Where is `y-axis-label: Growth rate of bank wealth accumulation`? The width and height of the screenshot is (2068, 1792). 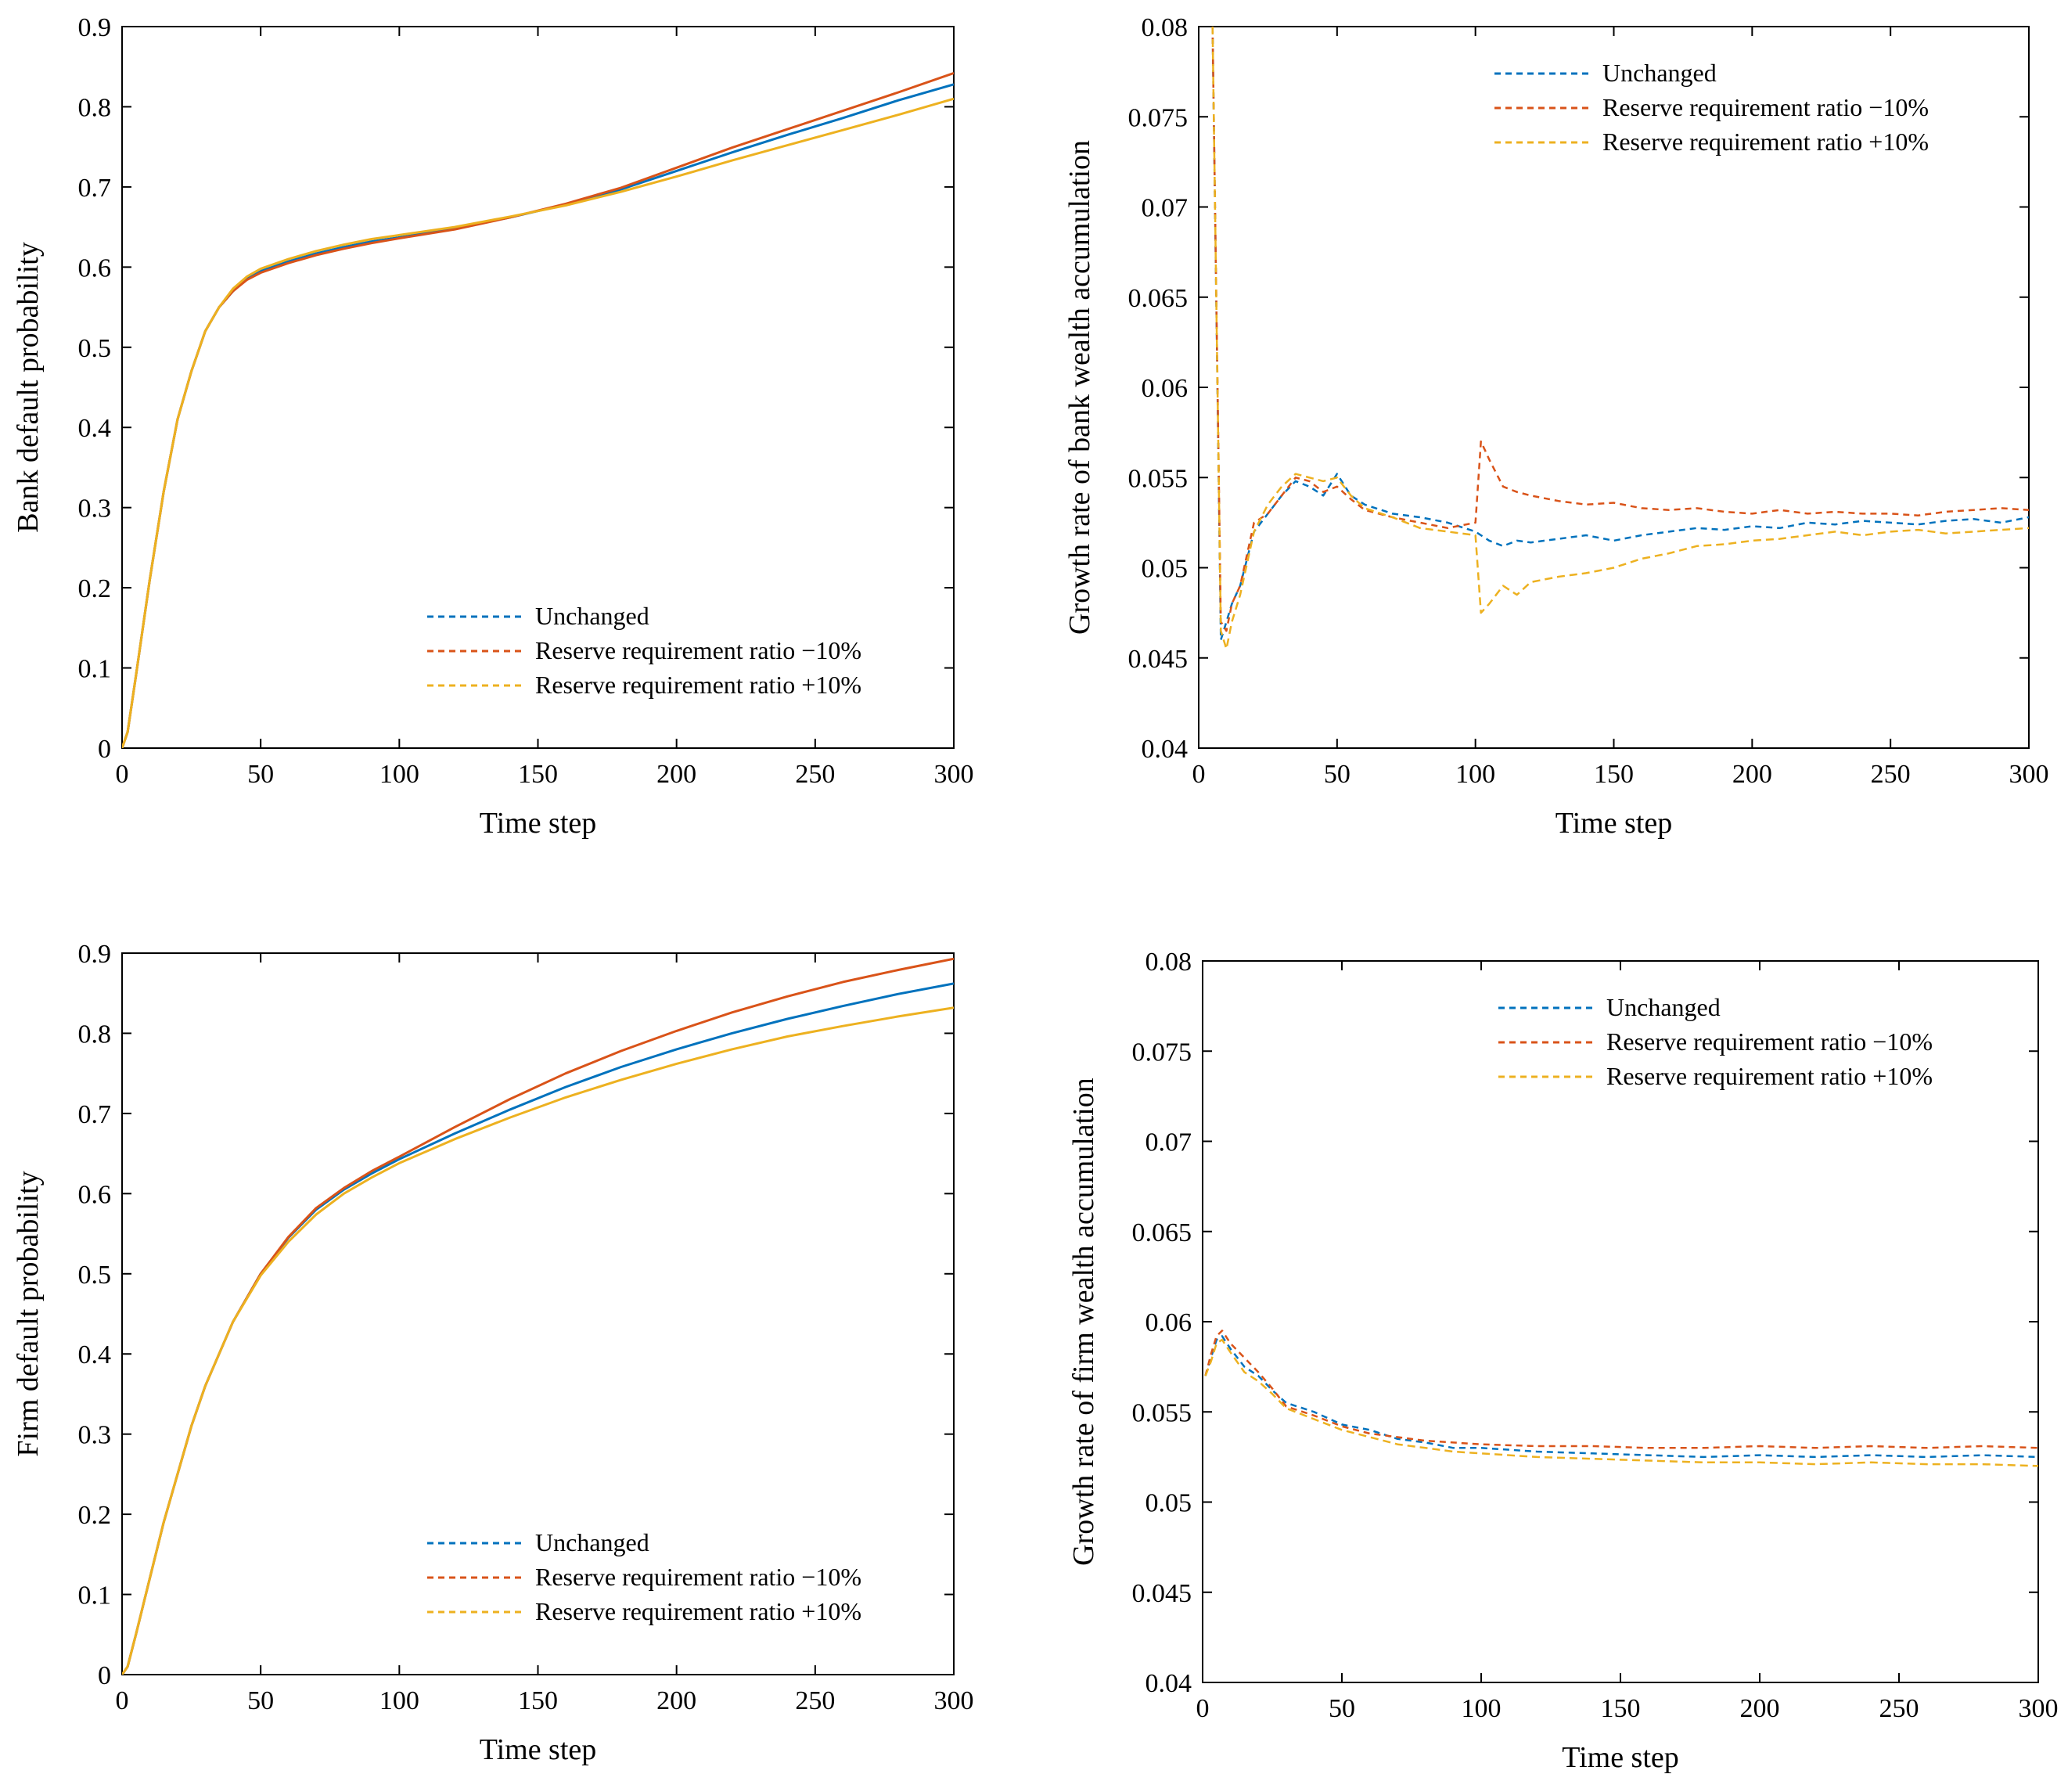 y-axis-label: Growth rate of bank wealth accumulation is located at coordinates (1079, 388).